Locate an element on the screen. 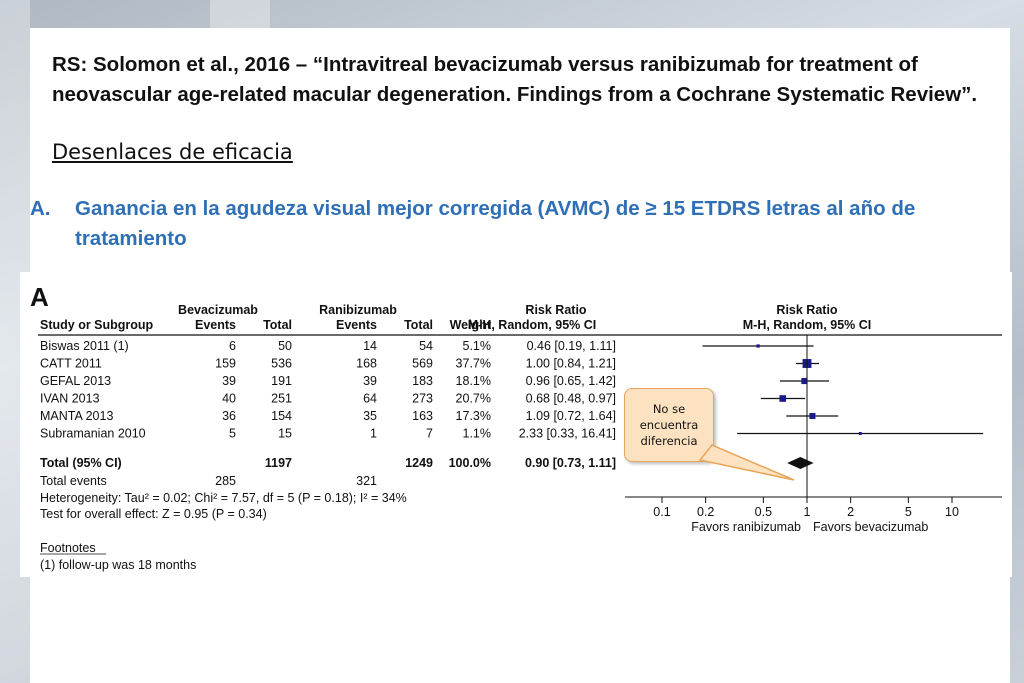 Image resolution: width=1024 pixels, height=683 pixels. effect-method-header: M-H, Random, 95% CI is located at coordinates (532, 325).